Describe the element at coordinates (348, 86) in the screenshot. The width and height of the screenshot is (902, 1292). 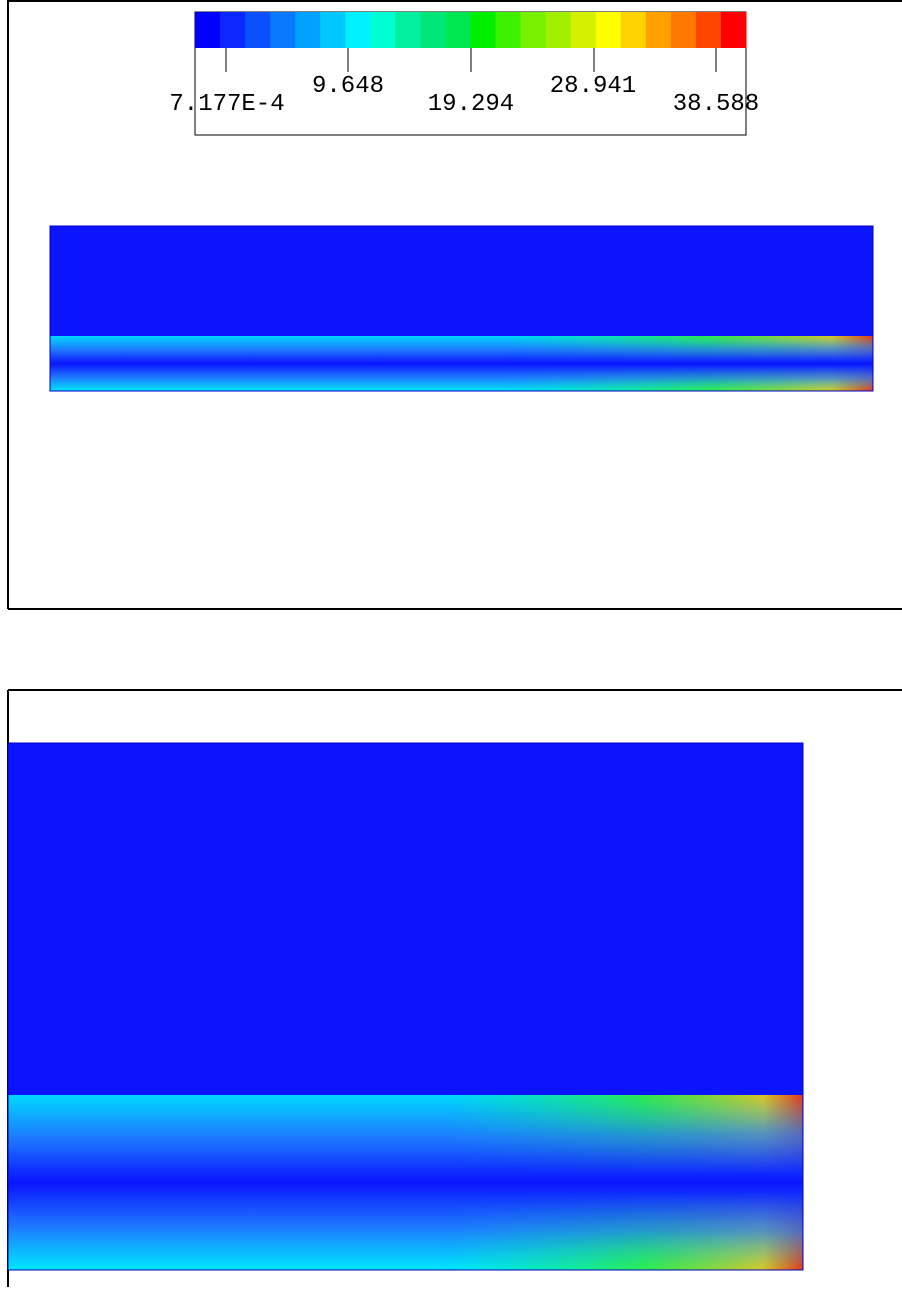
I see `colorbar-label: 9.648` at that location.